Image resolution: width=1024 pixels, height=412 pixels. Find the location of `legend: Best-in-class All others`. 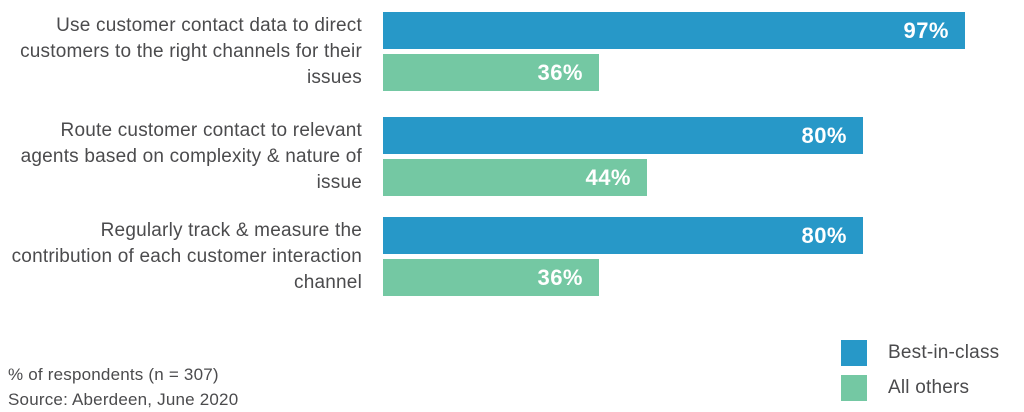

legend: Best-in-class All others is located at coordinates (920, 375).